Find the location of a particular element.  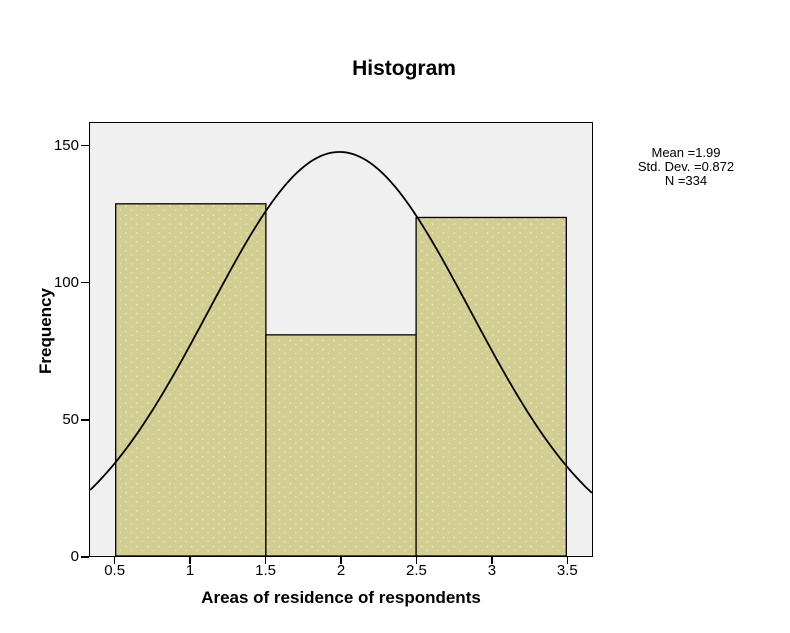

chart-title: Histogram is located at coordinates (404, 68).